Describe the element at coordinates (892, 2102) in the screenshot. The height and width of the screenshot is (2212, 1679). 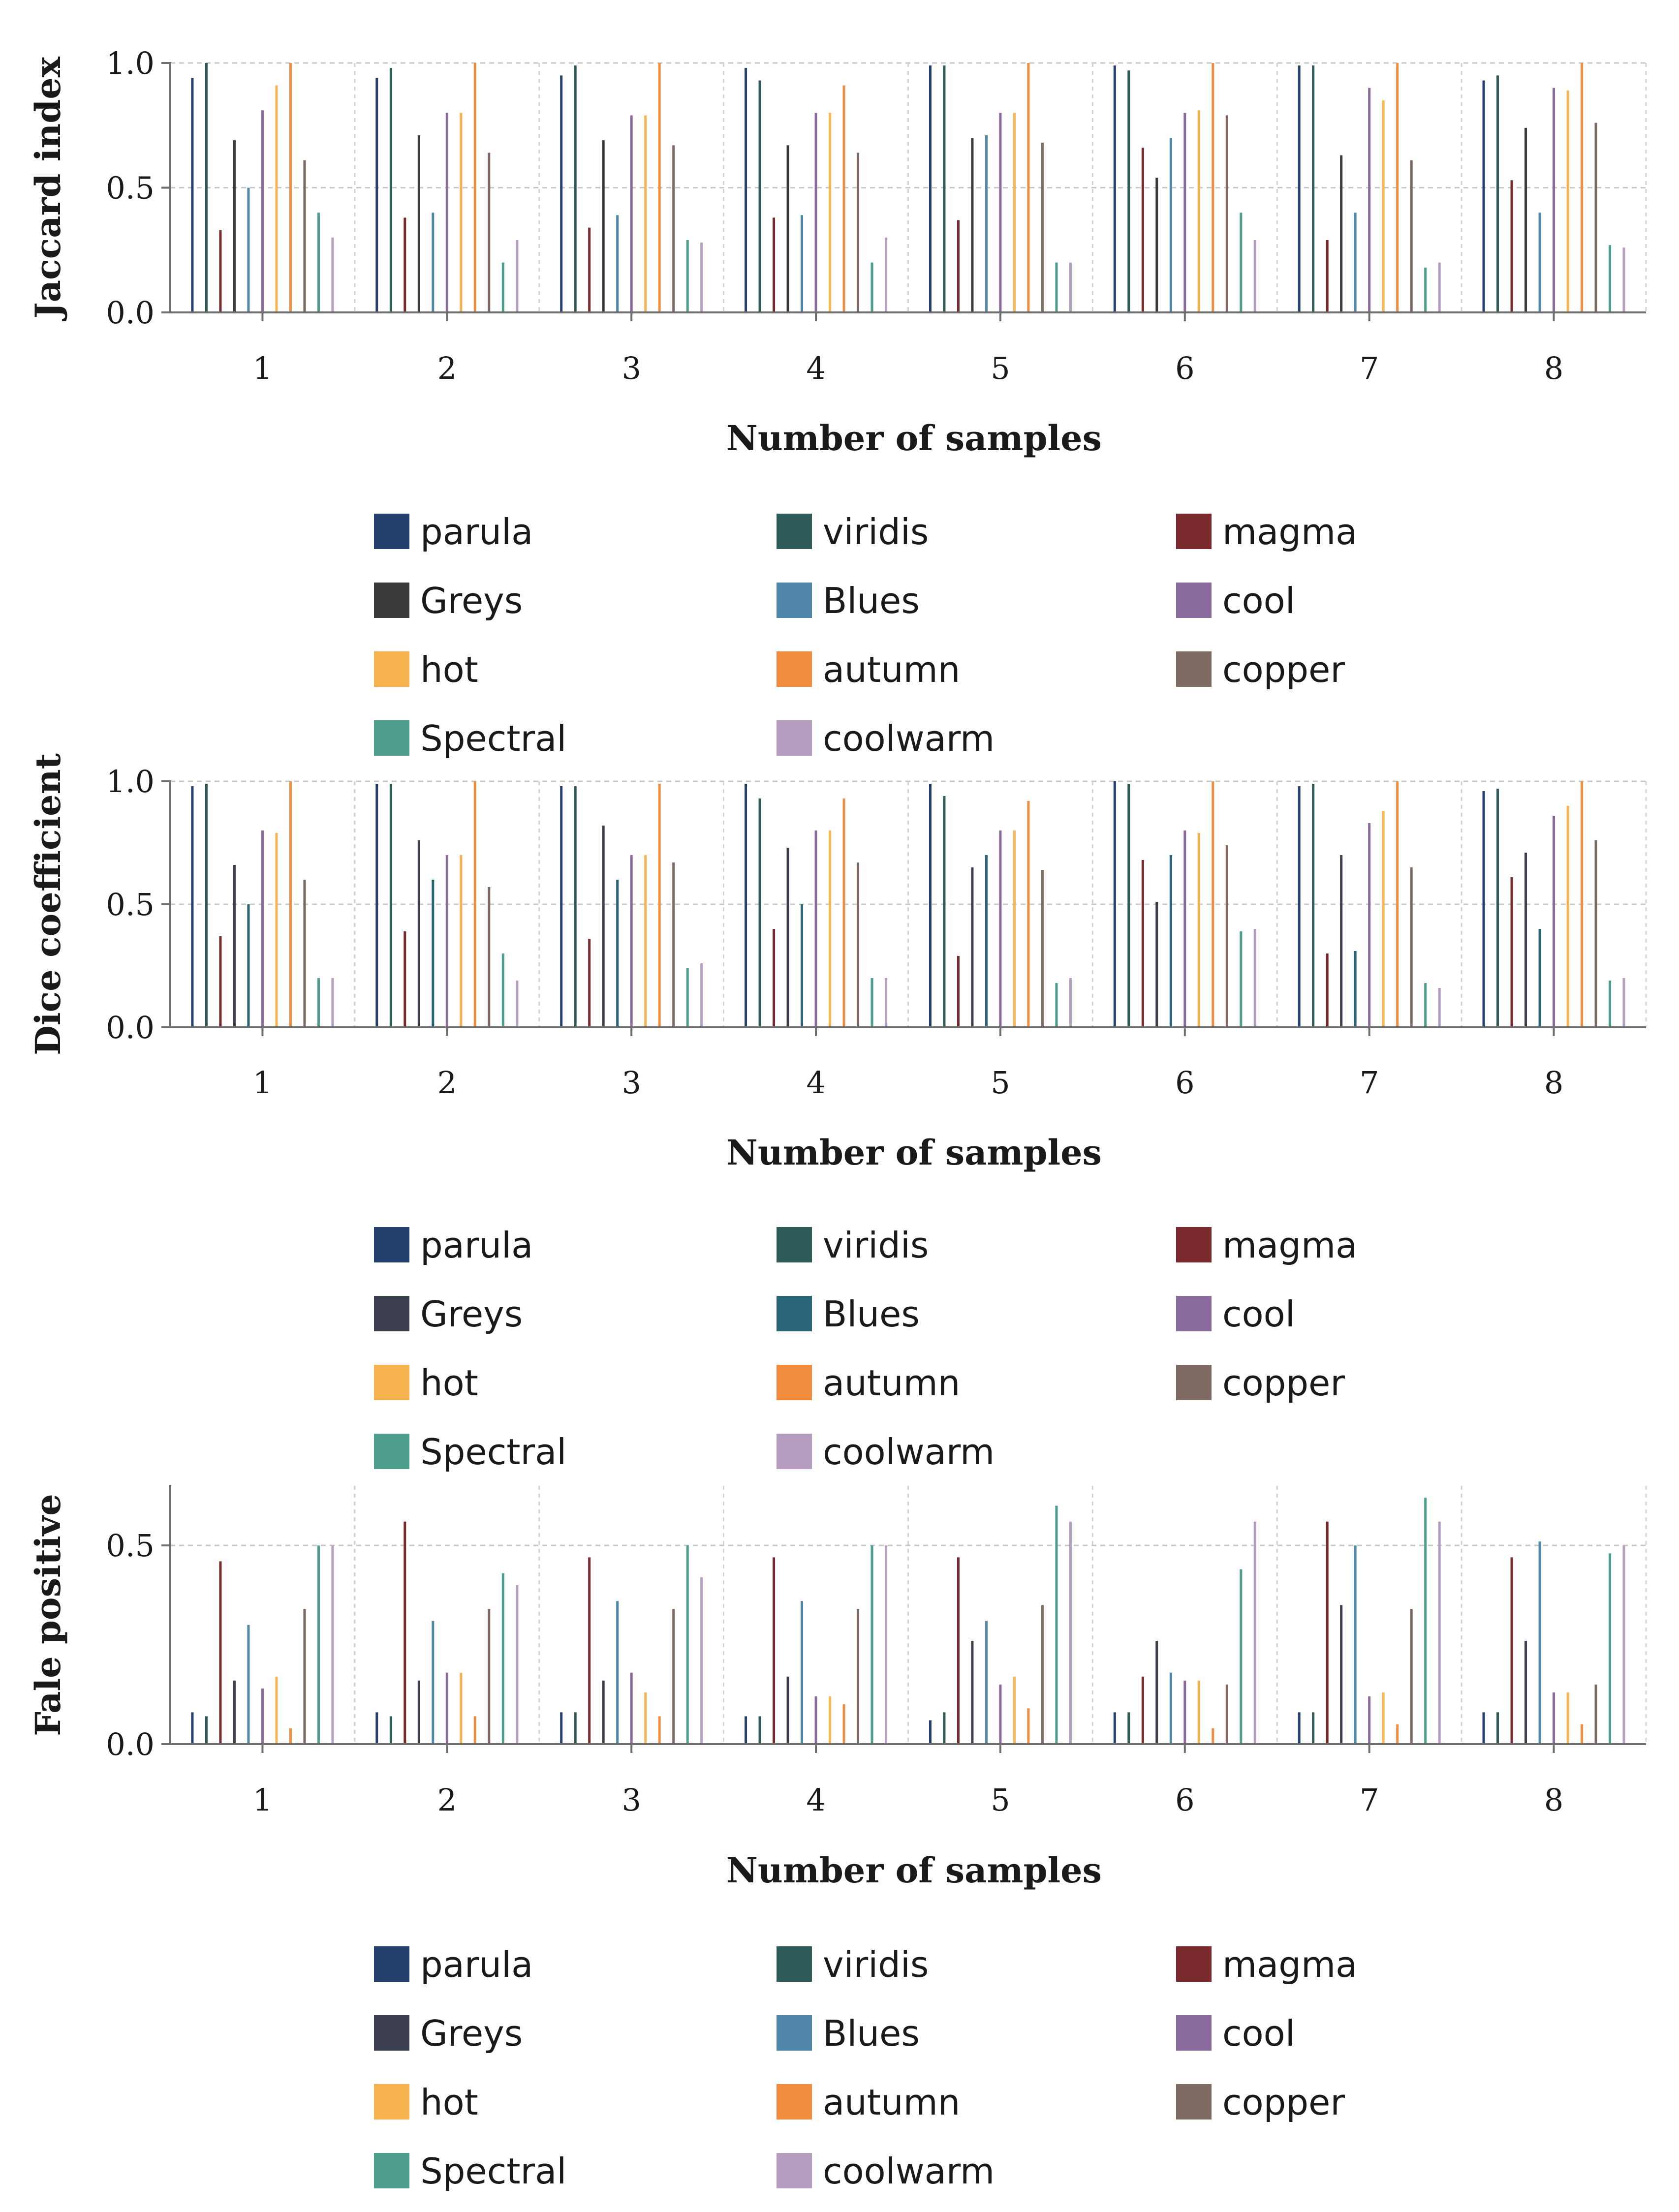
I see `legend-label-autumn: autumn` at that location.